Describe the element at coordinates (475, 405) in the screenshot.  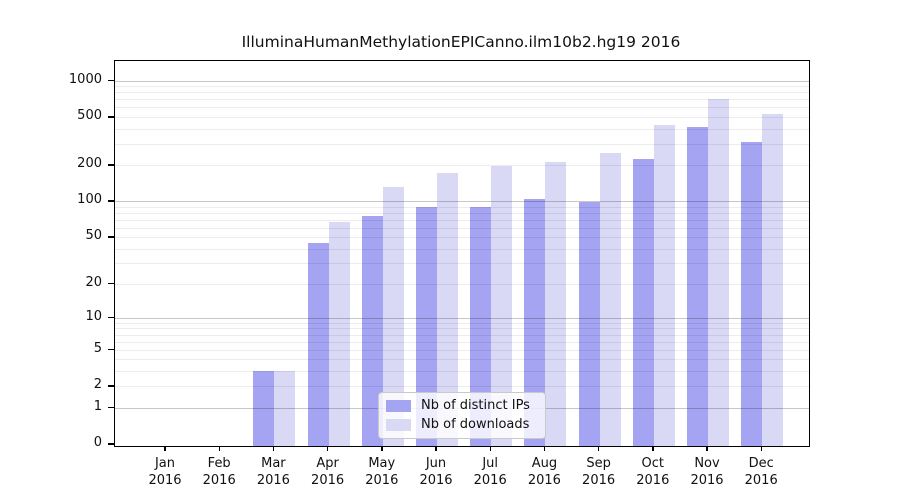
I see `legend-label-distinct-ips: Nb of distinct IPs` at that location.